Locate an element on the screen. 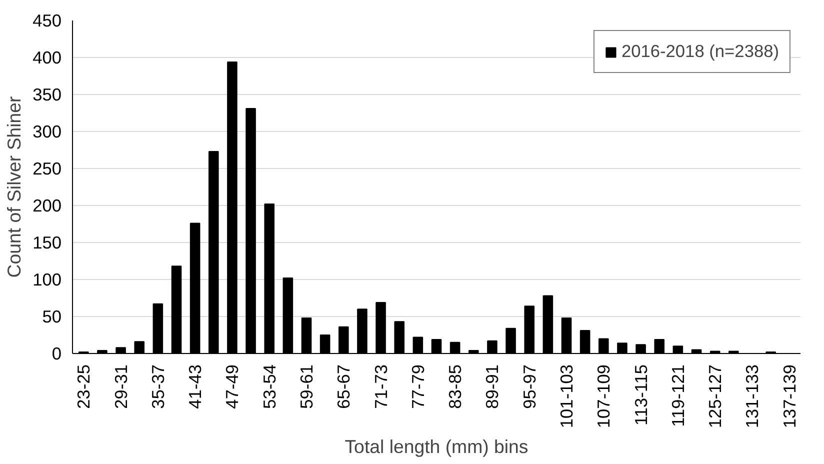 The image size is (824, 464). x-tick-label: 101-103 is located at coordinates (566, 396).